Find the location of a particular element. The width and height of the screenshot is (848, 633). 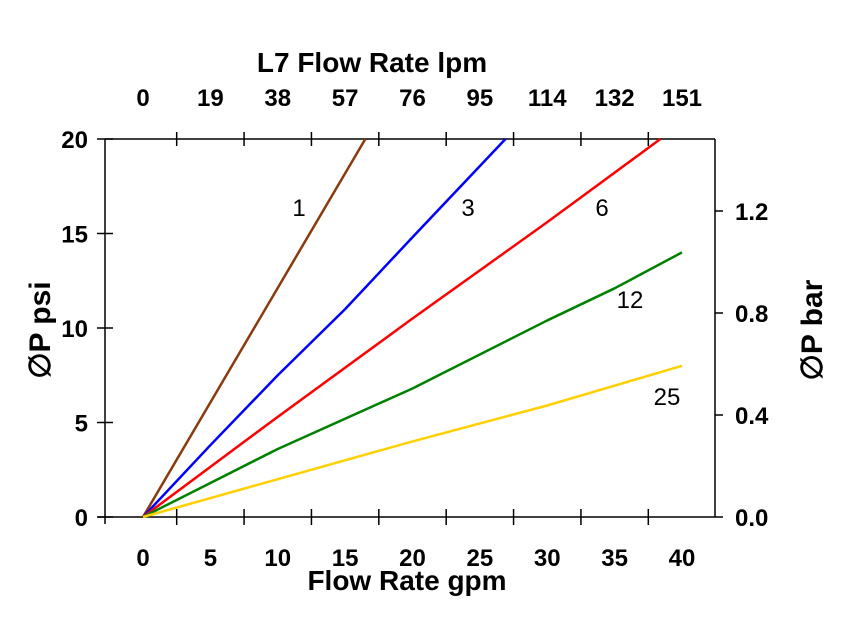

x-tick-label: 35 is located at coordinates (614, 558).